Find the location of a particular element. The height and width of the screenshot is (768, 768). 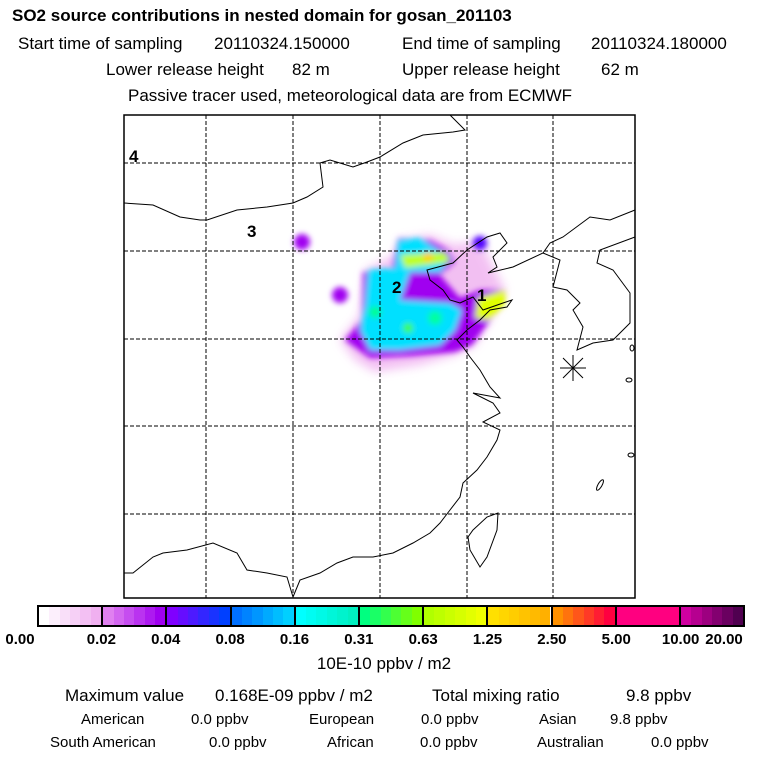

map-label-2: 2 is located at coordinates (396, 287).